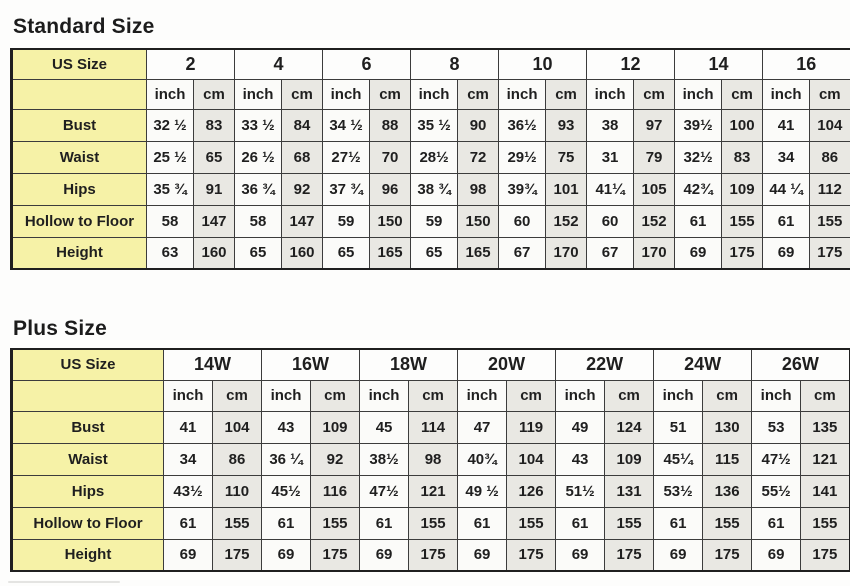  Describe the element at coordinates (703, 364) in the screenshot. I see `size-column-header: 24W` at that location.